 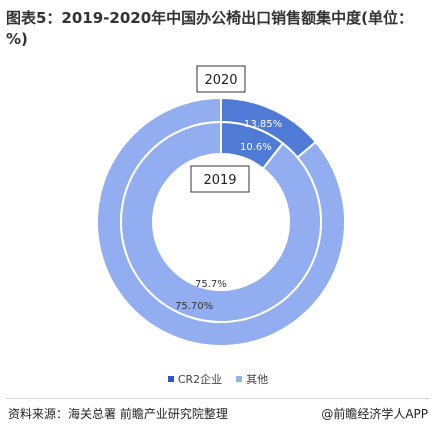 I want to click on ring-tag-label-2019: 2019, so click(x=219, y=180).